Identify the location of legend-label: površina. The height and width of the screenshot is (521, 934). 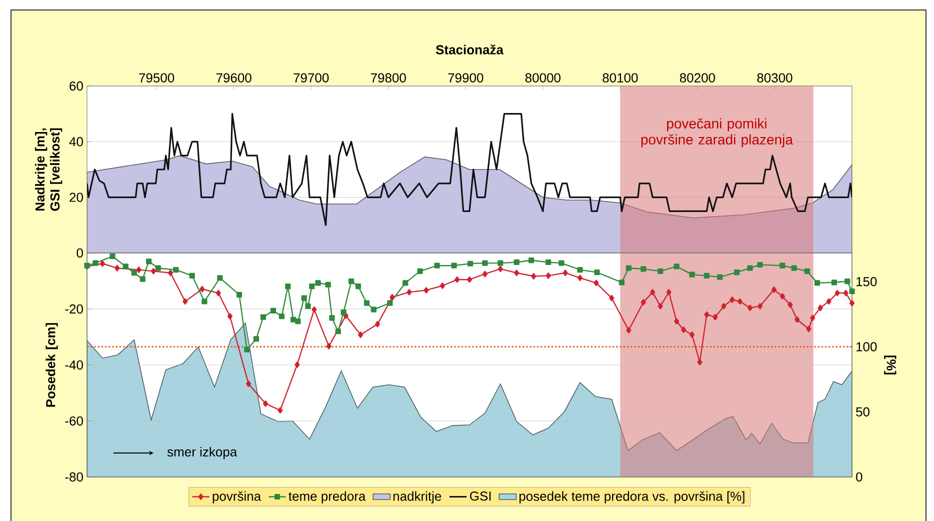
(237, 497).